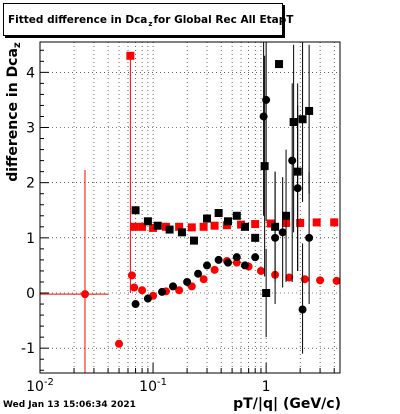 This screenshot has height=414, width=400. Describe the element at coordinates (287, 404) in the screenshot. I see `x-axis-title: pT/|q| (GeV/c)` at that location.